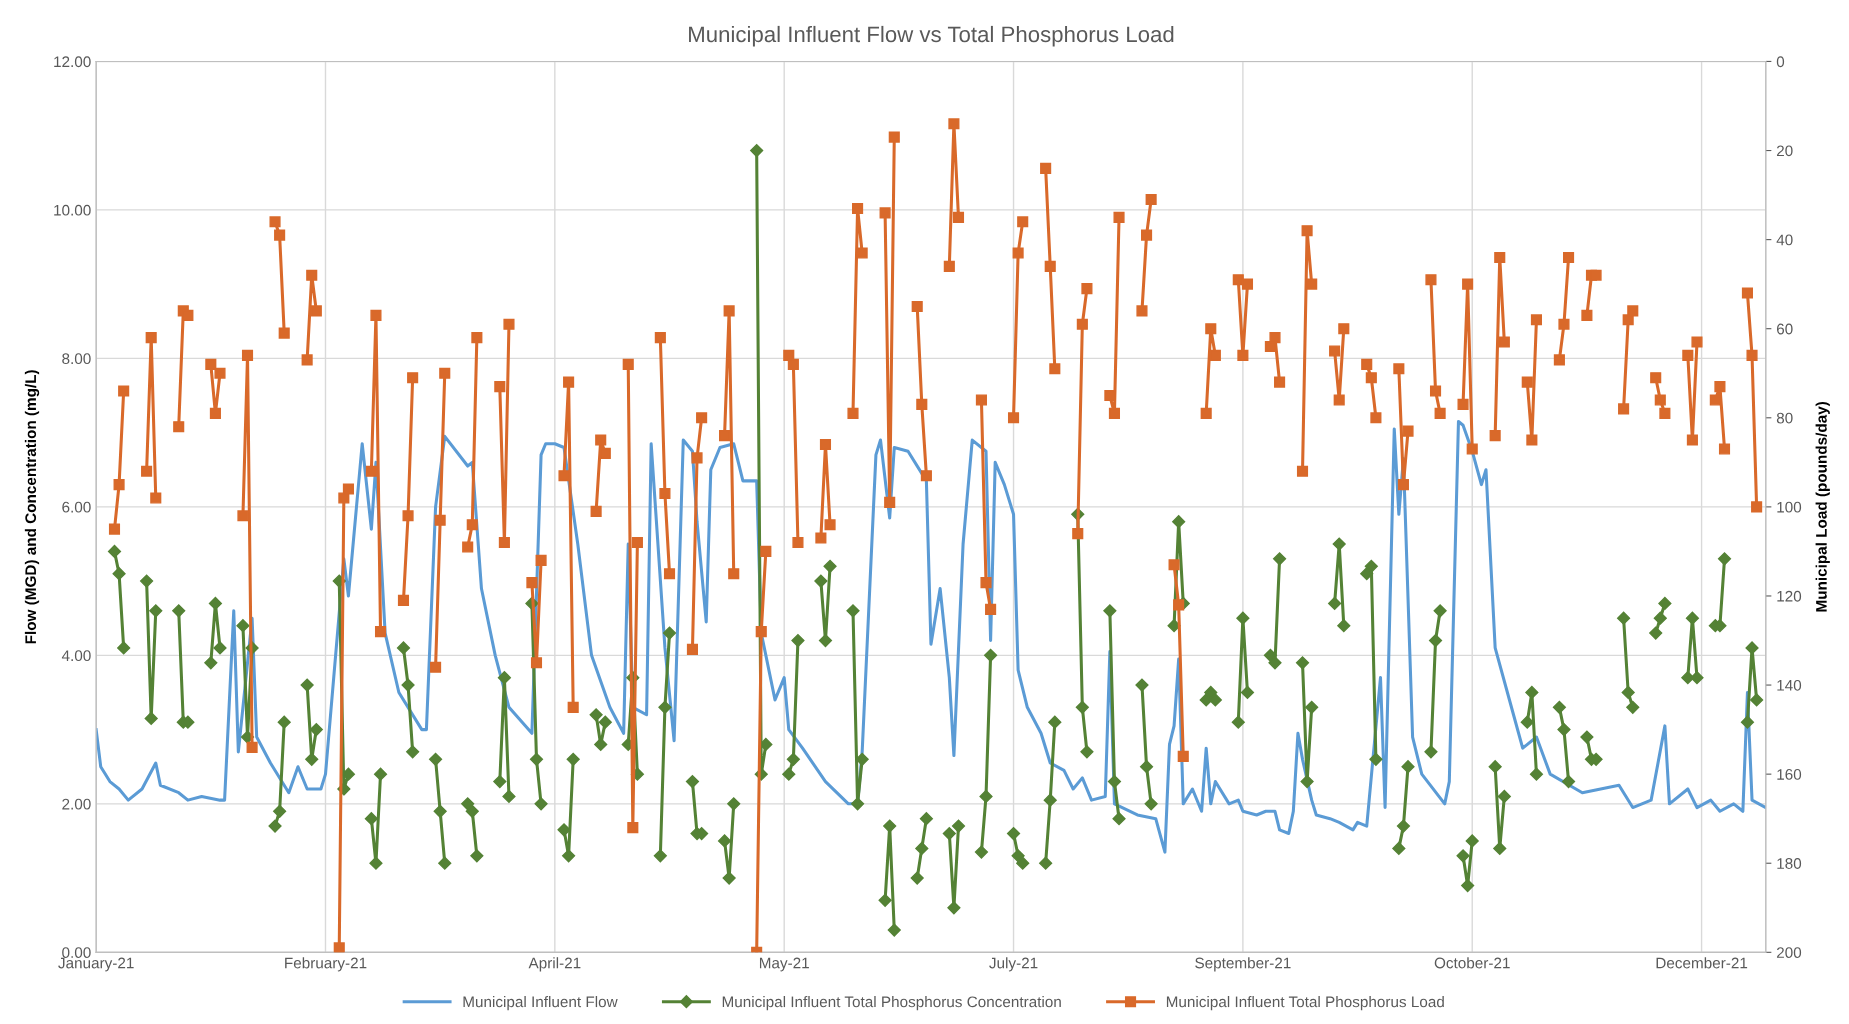 The height and width of the screenshot is (1024, 1849). I want to click on legend-label: Municipal Influent Total Phosphorus Load, so click(1305, 1003).